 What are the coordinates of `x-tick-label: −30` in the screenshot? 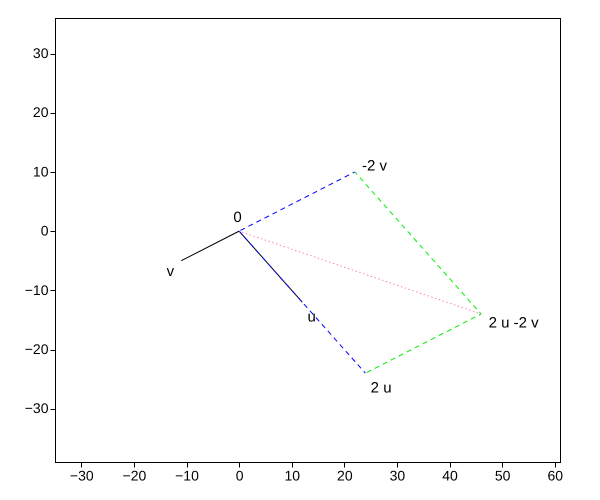 It's located at (82, 476).